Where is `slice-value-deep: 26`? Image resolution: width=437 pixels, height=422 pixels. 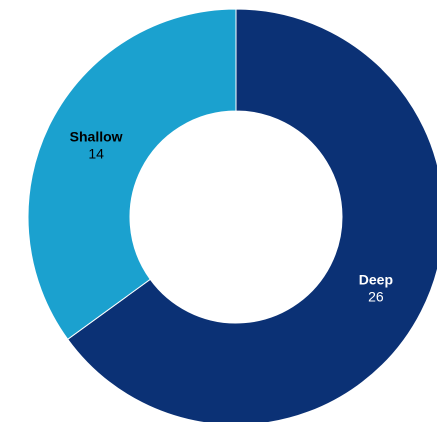
slice-value-deep: 26 is located at coordinates (376, 296).